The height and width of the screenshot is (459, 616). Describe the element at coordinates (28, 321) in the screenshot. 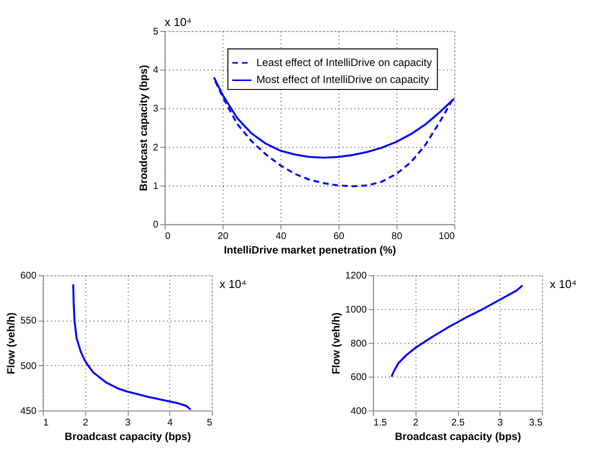

I see `y-tick-label: 550` at that location.